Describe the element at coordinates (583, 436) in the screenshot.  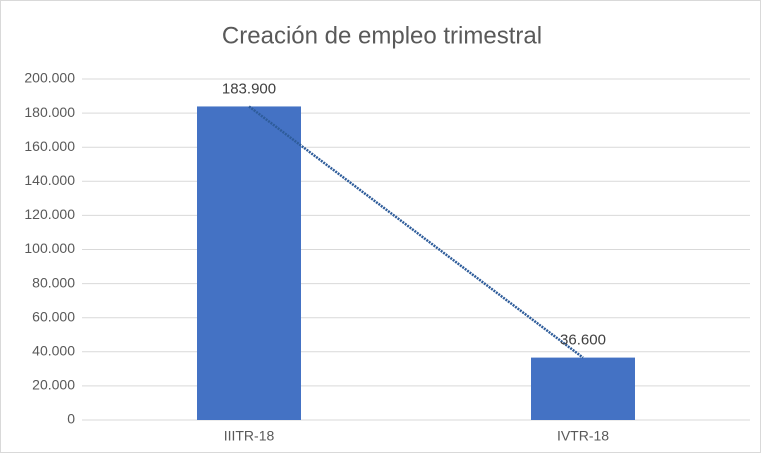
I see `x-tick-label: IVTR-18` at that location.